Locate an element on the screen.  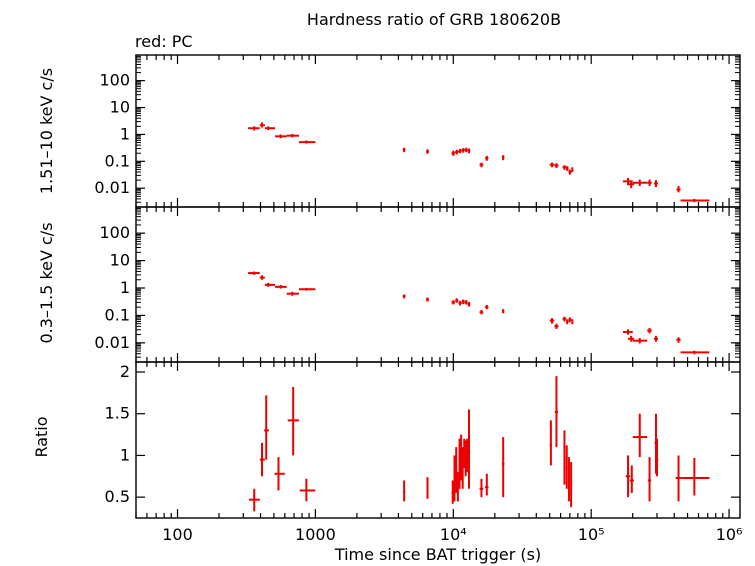
y-tick-label: 100 is located at coordinates (114, 232).